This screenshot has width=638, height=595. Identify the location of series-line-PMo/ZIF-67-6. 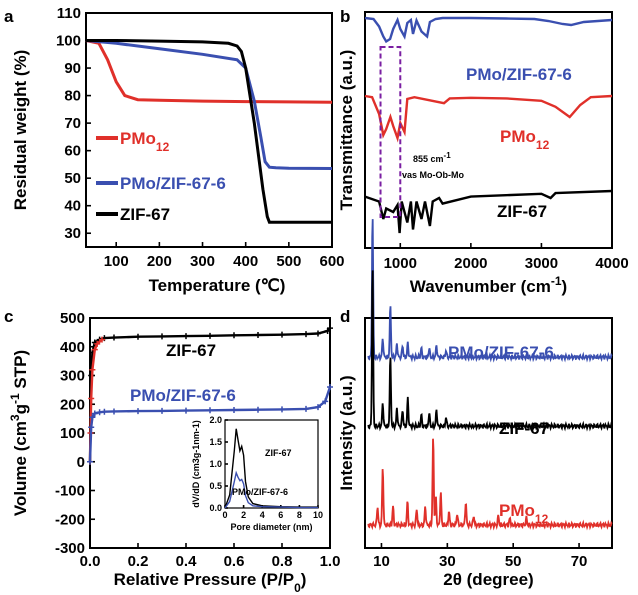
(490, 291).